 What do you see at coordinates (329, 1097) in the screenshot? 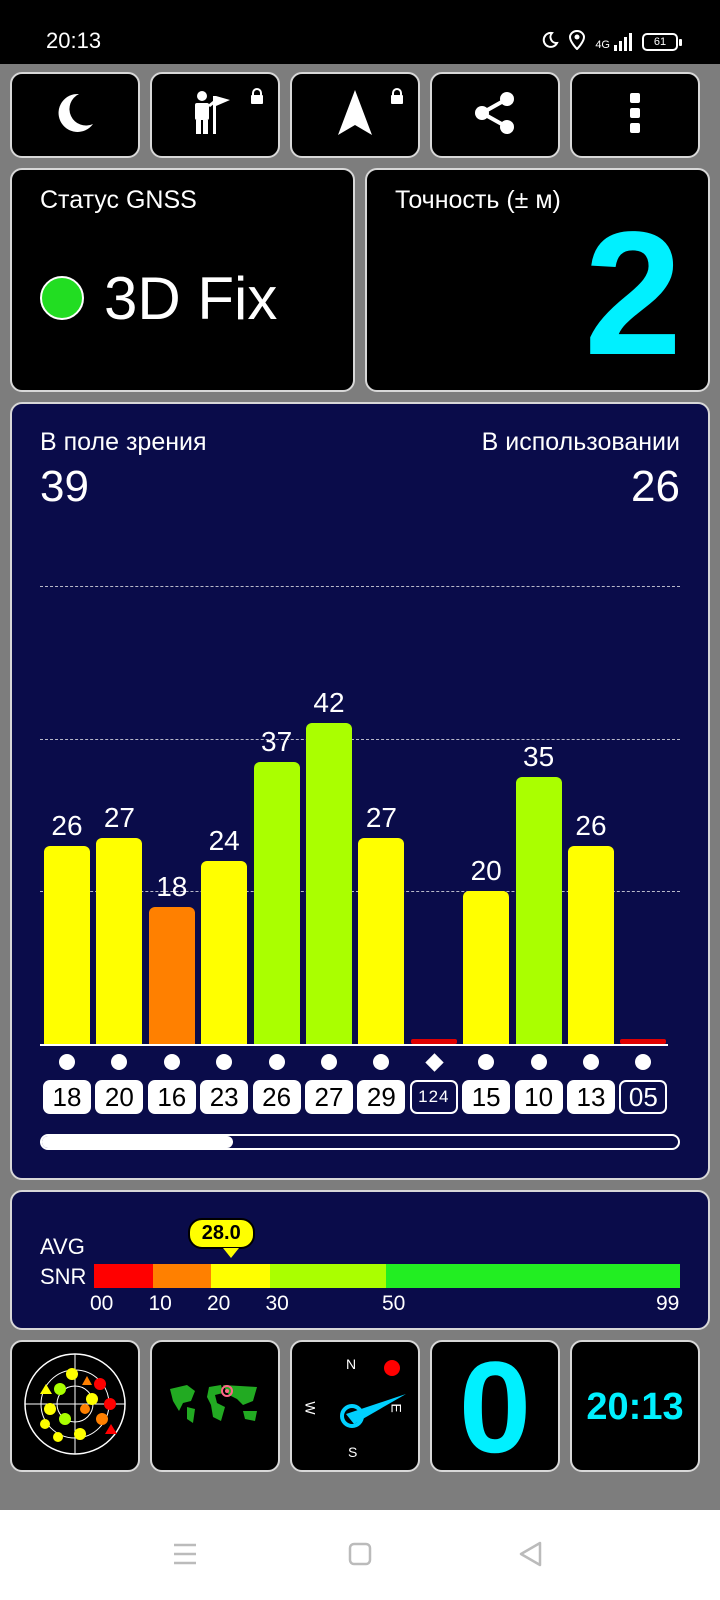
I see `satellite-id: 27` at bounding box center [329, 1097].